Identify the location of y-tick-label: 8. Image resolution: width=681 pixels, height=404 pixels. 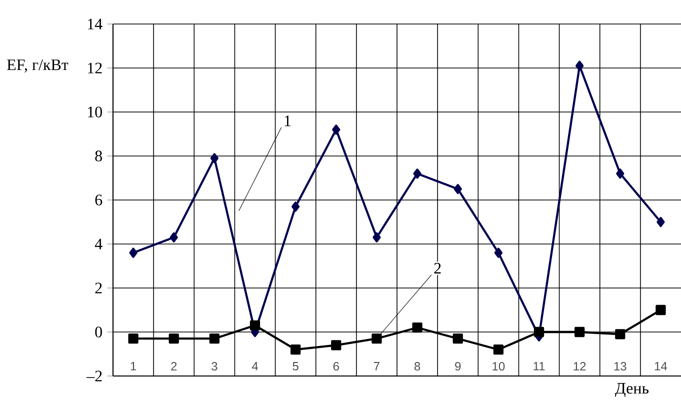
(98, 156).